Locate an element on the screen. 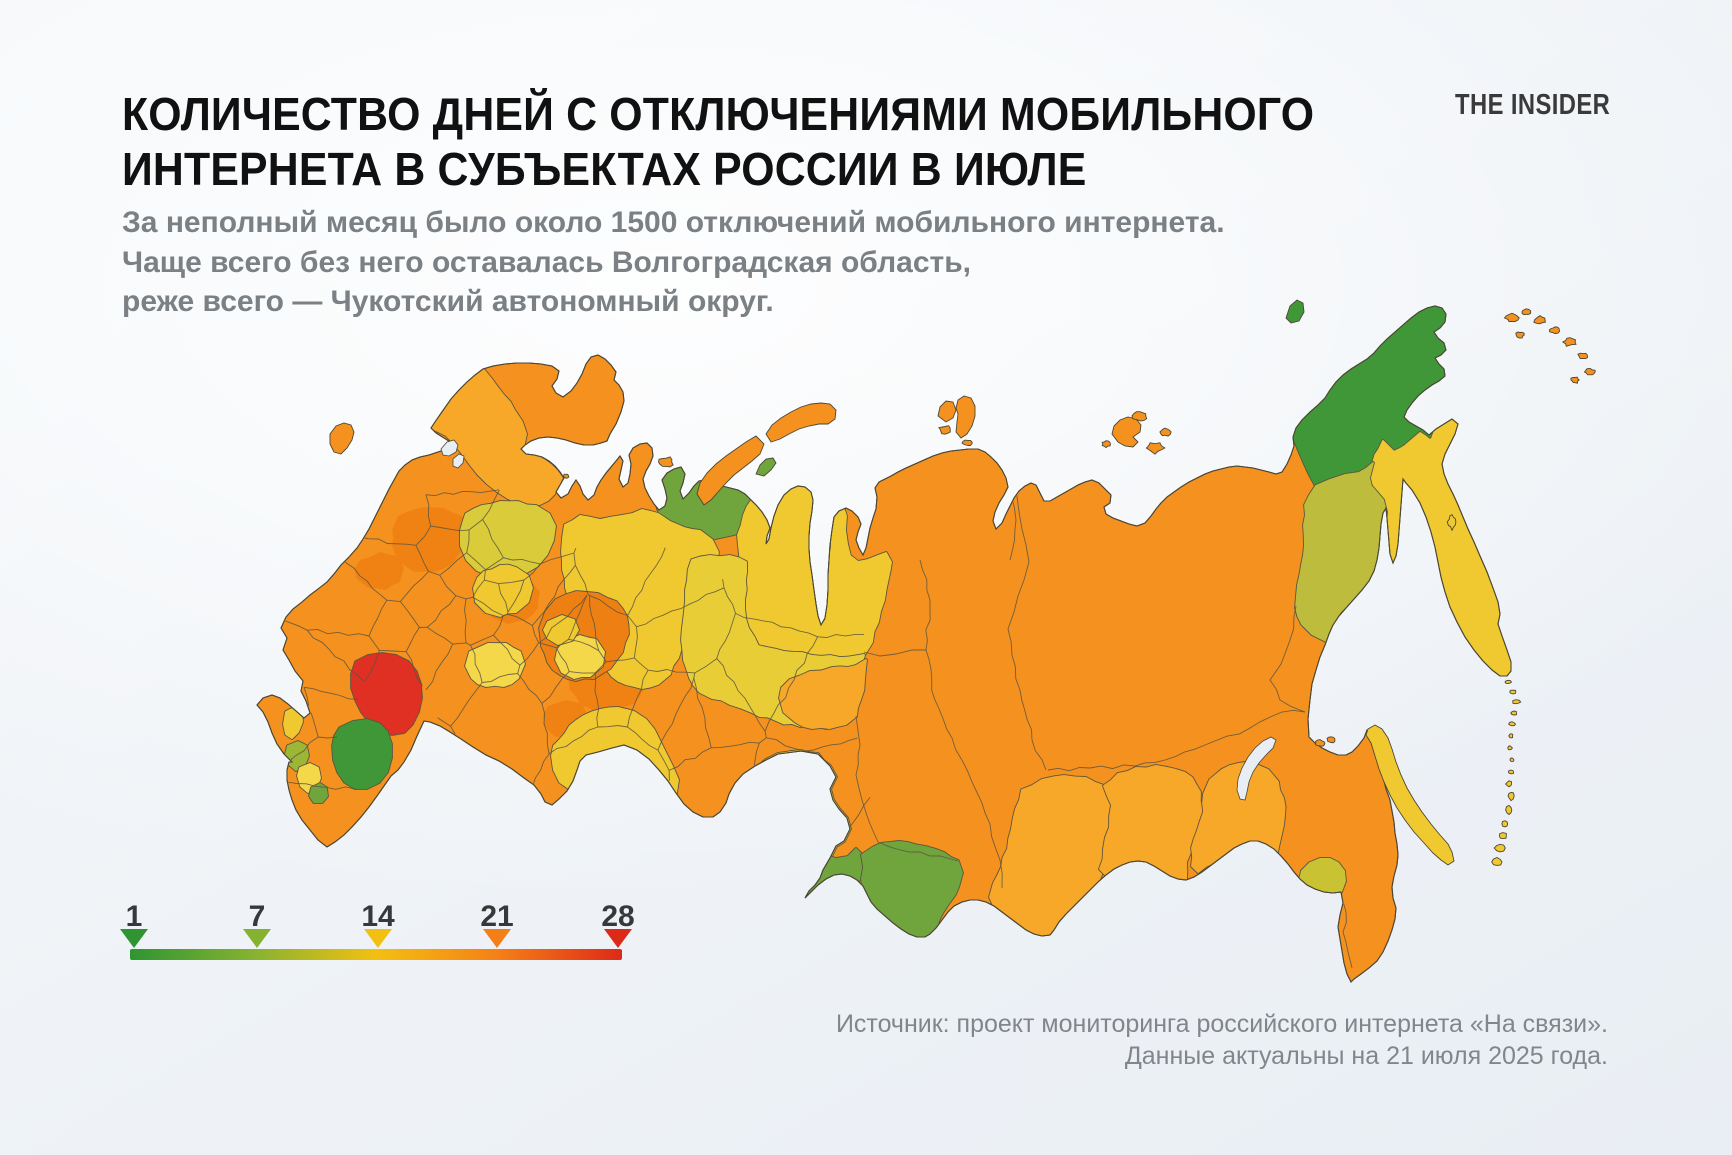  svg-text: 28 is located at coordinates (617, 916).